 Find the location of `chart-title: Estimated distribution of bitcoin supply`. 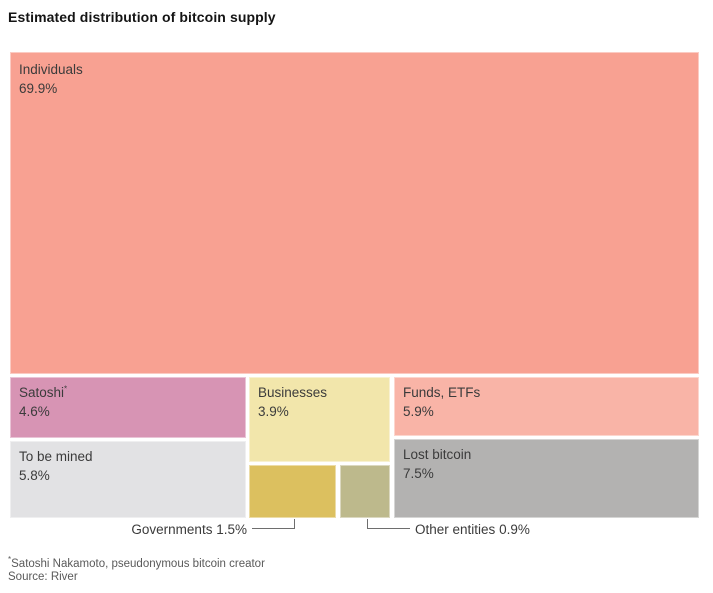

chart-title: Estimated distribution of bitcoin supply is located at coordinates (142, 17).